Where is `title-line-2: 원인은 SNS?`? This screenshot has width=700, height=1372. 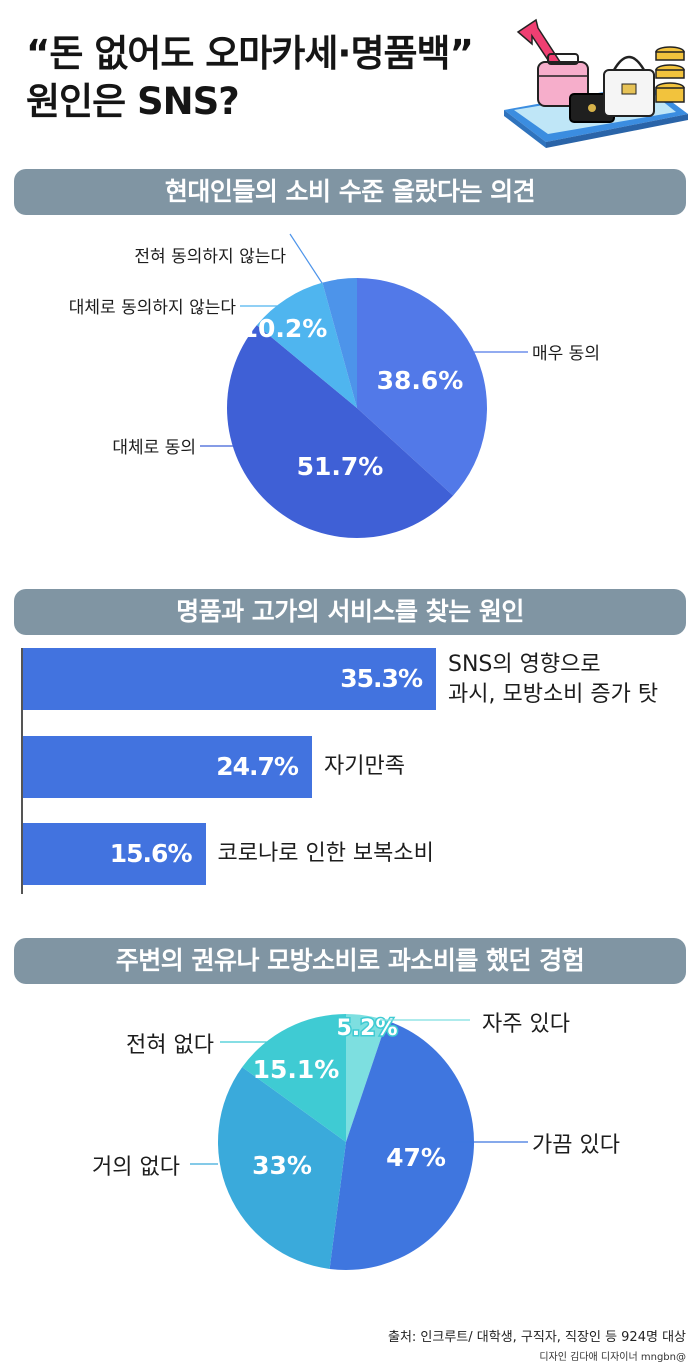
title-line-2: 원인은 SNS? is located at coordinates (133, 101).